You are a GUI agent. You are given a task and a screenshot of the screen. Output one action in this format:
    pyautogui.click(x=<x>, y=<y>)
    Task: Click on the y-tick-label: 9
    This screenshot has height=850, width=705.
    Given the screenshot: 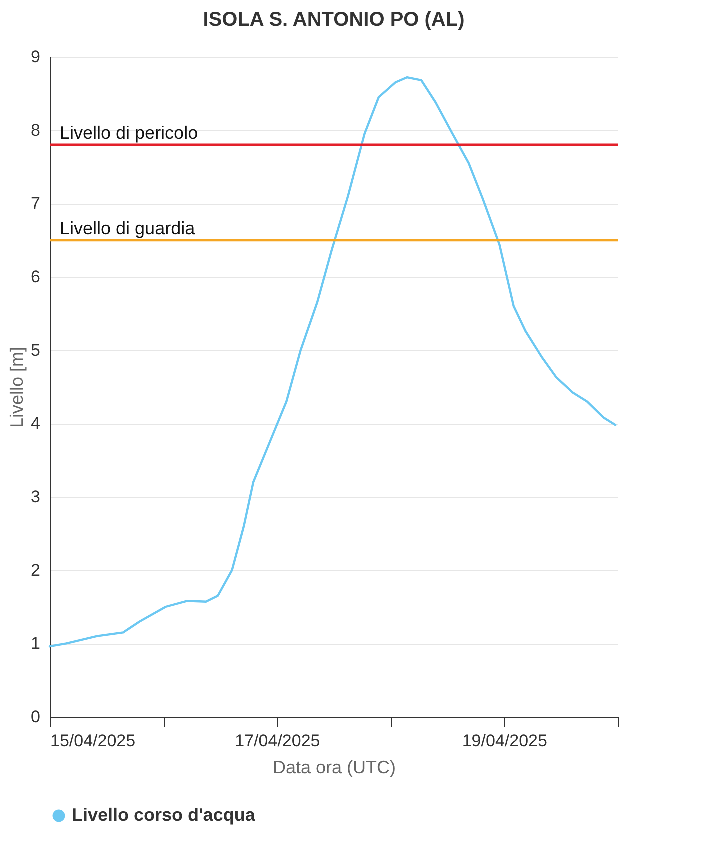 What is the action you would take?
    pyautogui.click(x=35, y=57)
    